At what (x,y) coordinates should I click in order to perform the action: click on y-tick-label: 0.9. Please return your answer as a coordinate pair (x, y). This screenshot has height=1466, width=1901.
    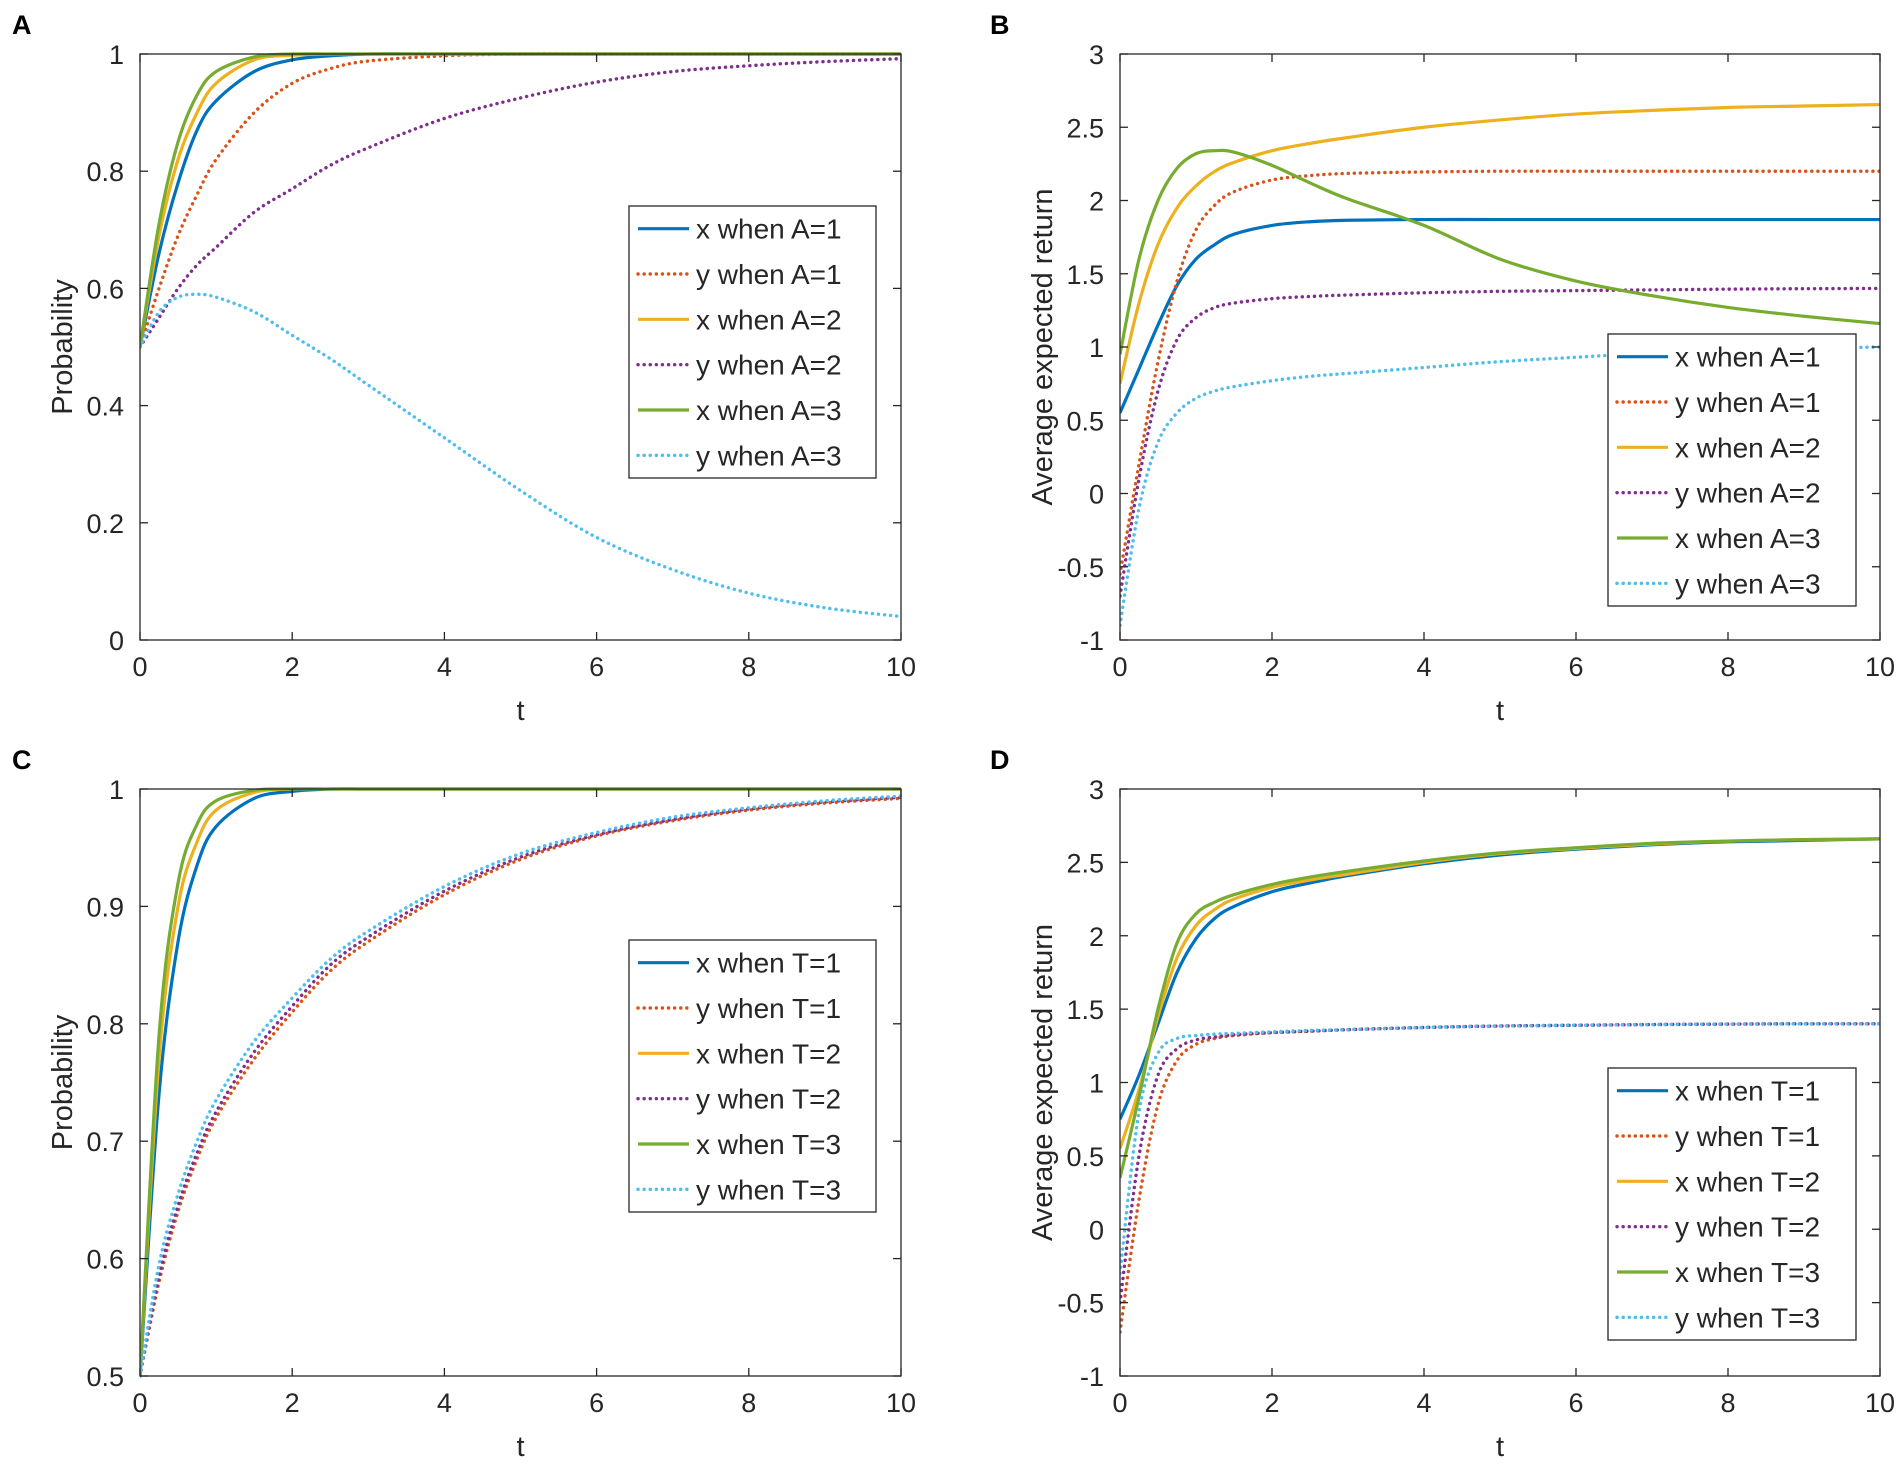
    Looking at the image, I should click on (105, 907).